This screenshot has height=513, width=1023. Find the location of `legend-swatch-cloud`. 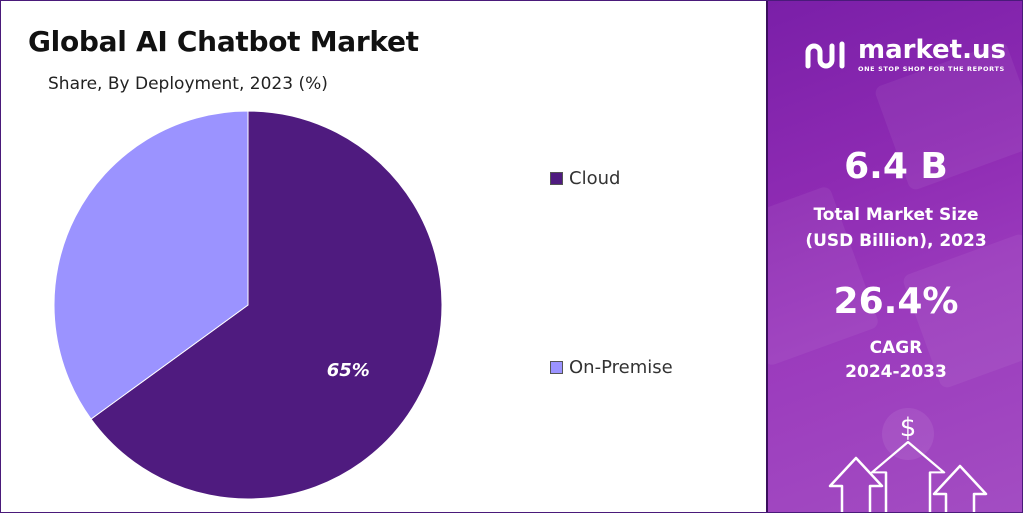

legend-swatch-cloud is located at coordinates (556, 178).